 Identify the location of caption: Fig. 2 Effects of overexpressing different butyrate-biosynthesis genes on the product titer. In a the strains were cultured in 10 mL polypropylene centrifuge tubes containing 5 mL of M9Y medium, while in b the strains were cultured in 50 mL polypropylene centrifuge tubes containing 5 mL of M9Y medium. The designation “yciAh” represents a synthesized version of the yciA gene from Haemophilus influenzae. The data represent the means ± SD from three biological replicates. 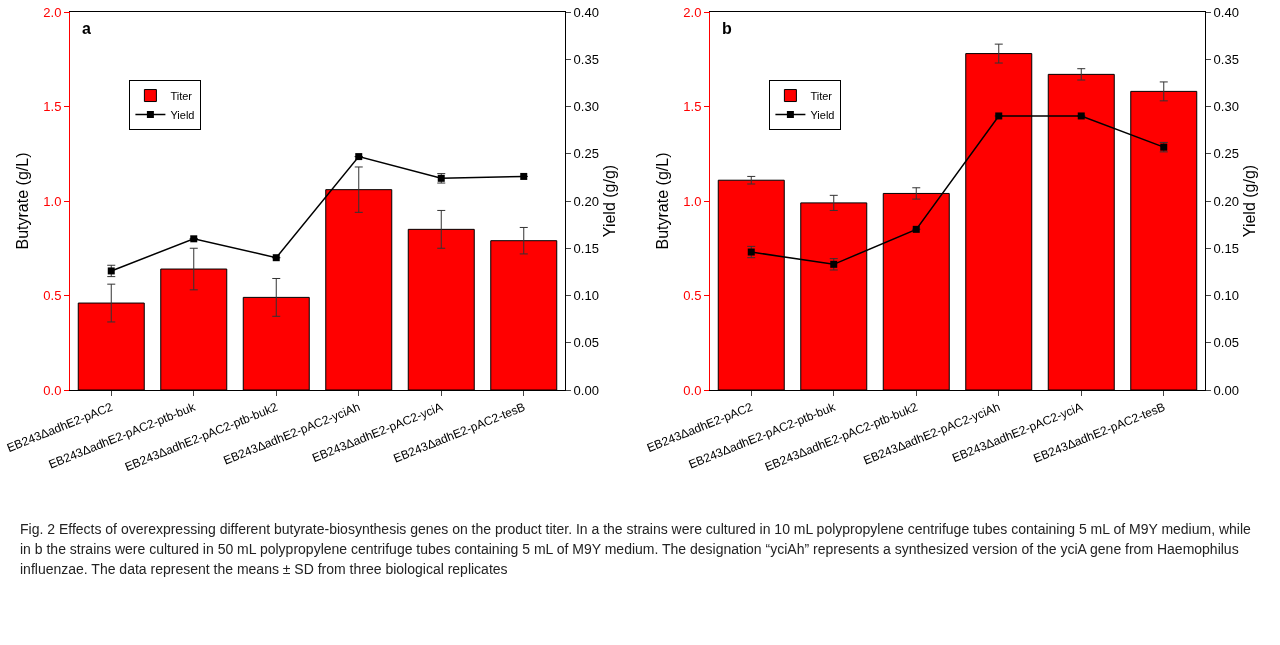
(635, 549).